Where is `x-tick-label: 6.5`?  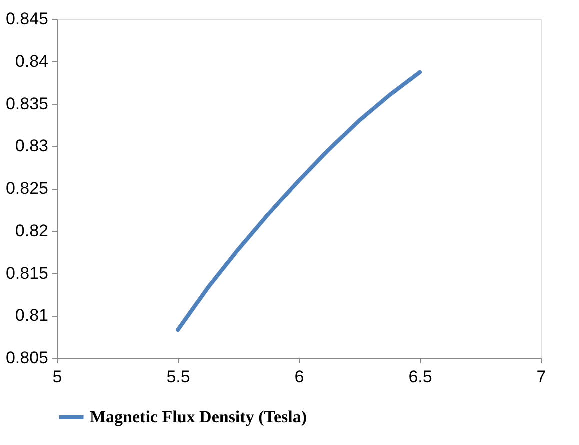
x-tick-label: 6.5 is located at coordinates (420, 377).